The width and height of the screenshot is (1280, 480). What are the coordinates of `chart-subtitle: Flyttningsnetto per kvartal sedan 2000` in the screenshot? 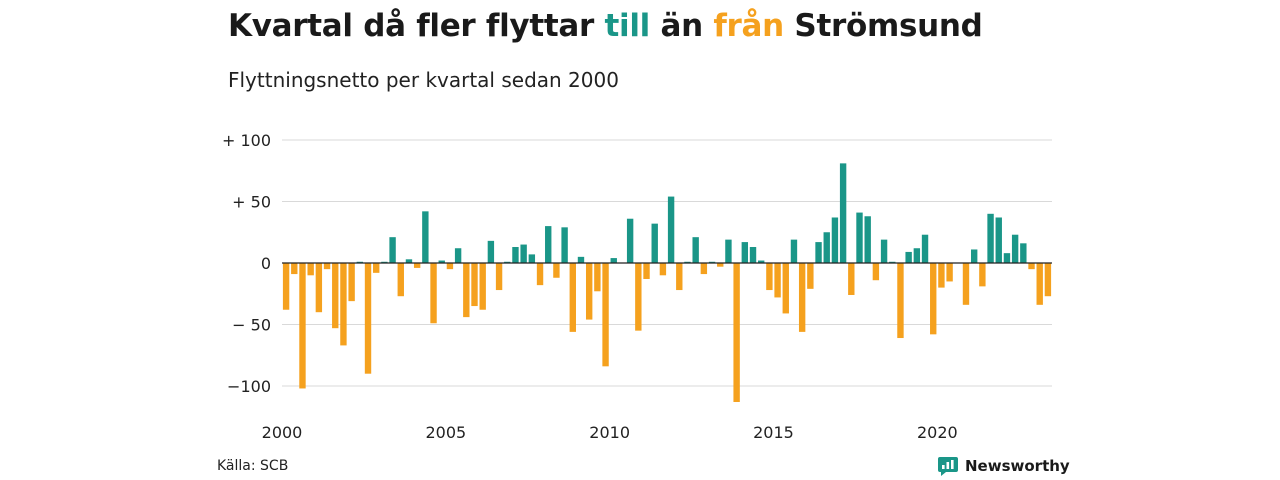 It's located at (423, 80).